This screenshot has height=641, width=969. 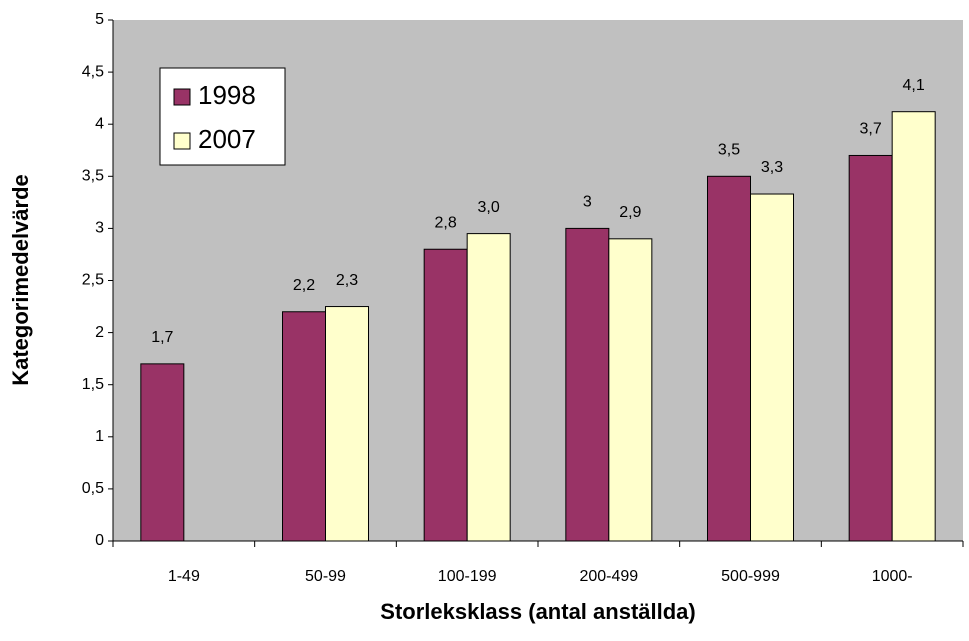 What do you see at coordinates (892, 576) in the screenshot?
I see `x-tick-label: 1000-` at bounding box center [892, 576].